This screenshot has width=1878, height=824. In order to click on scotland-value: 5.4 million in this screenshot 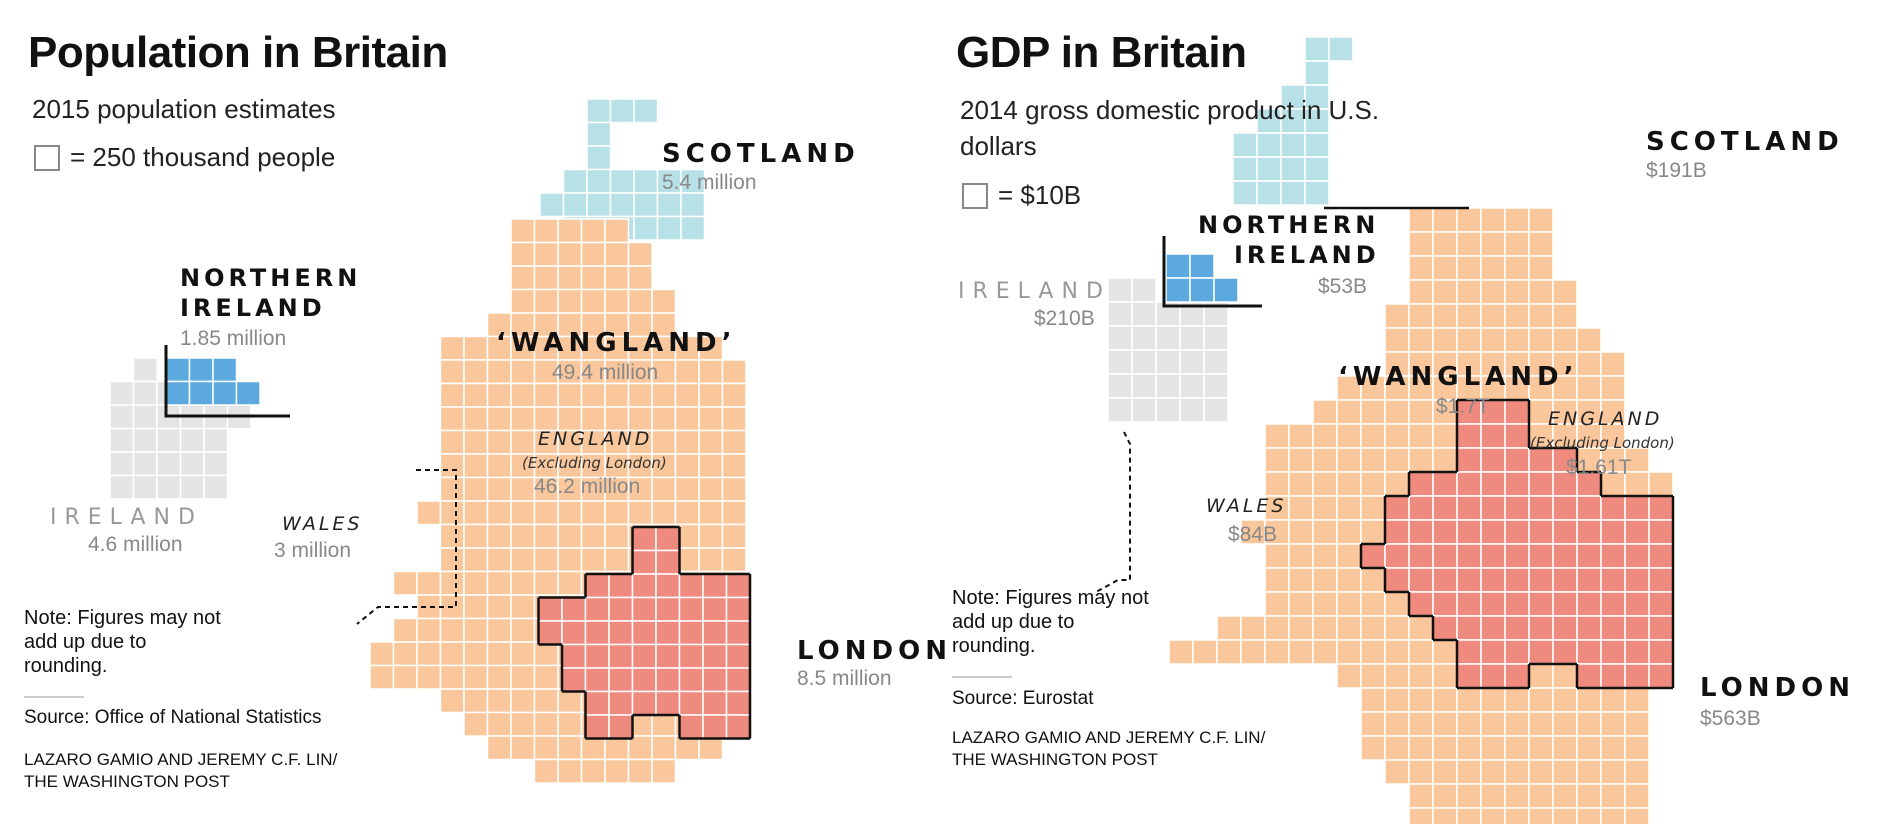, I will do `click(709, 182)`.